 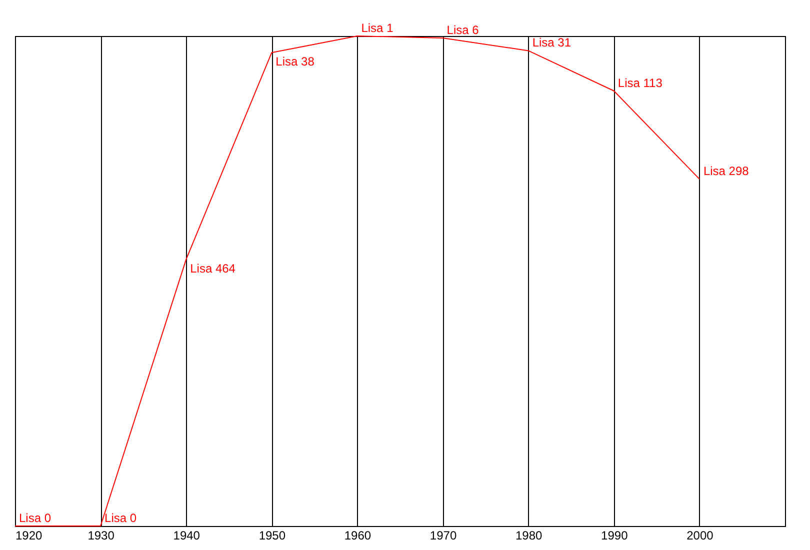 What do you see at coordinates (213, 268) in the screenshot?
I see `annotation: Lisa 464` at bounding box center [213, 268].